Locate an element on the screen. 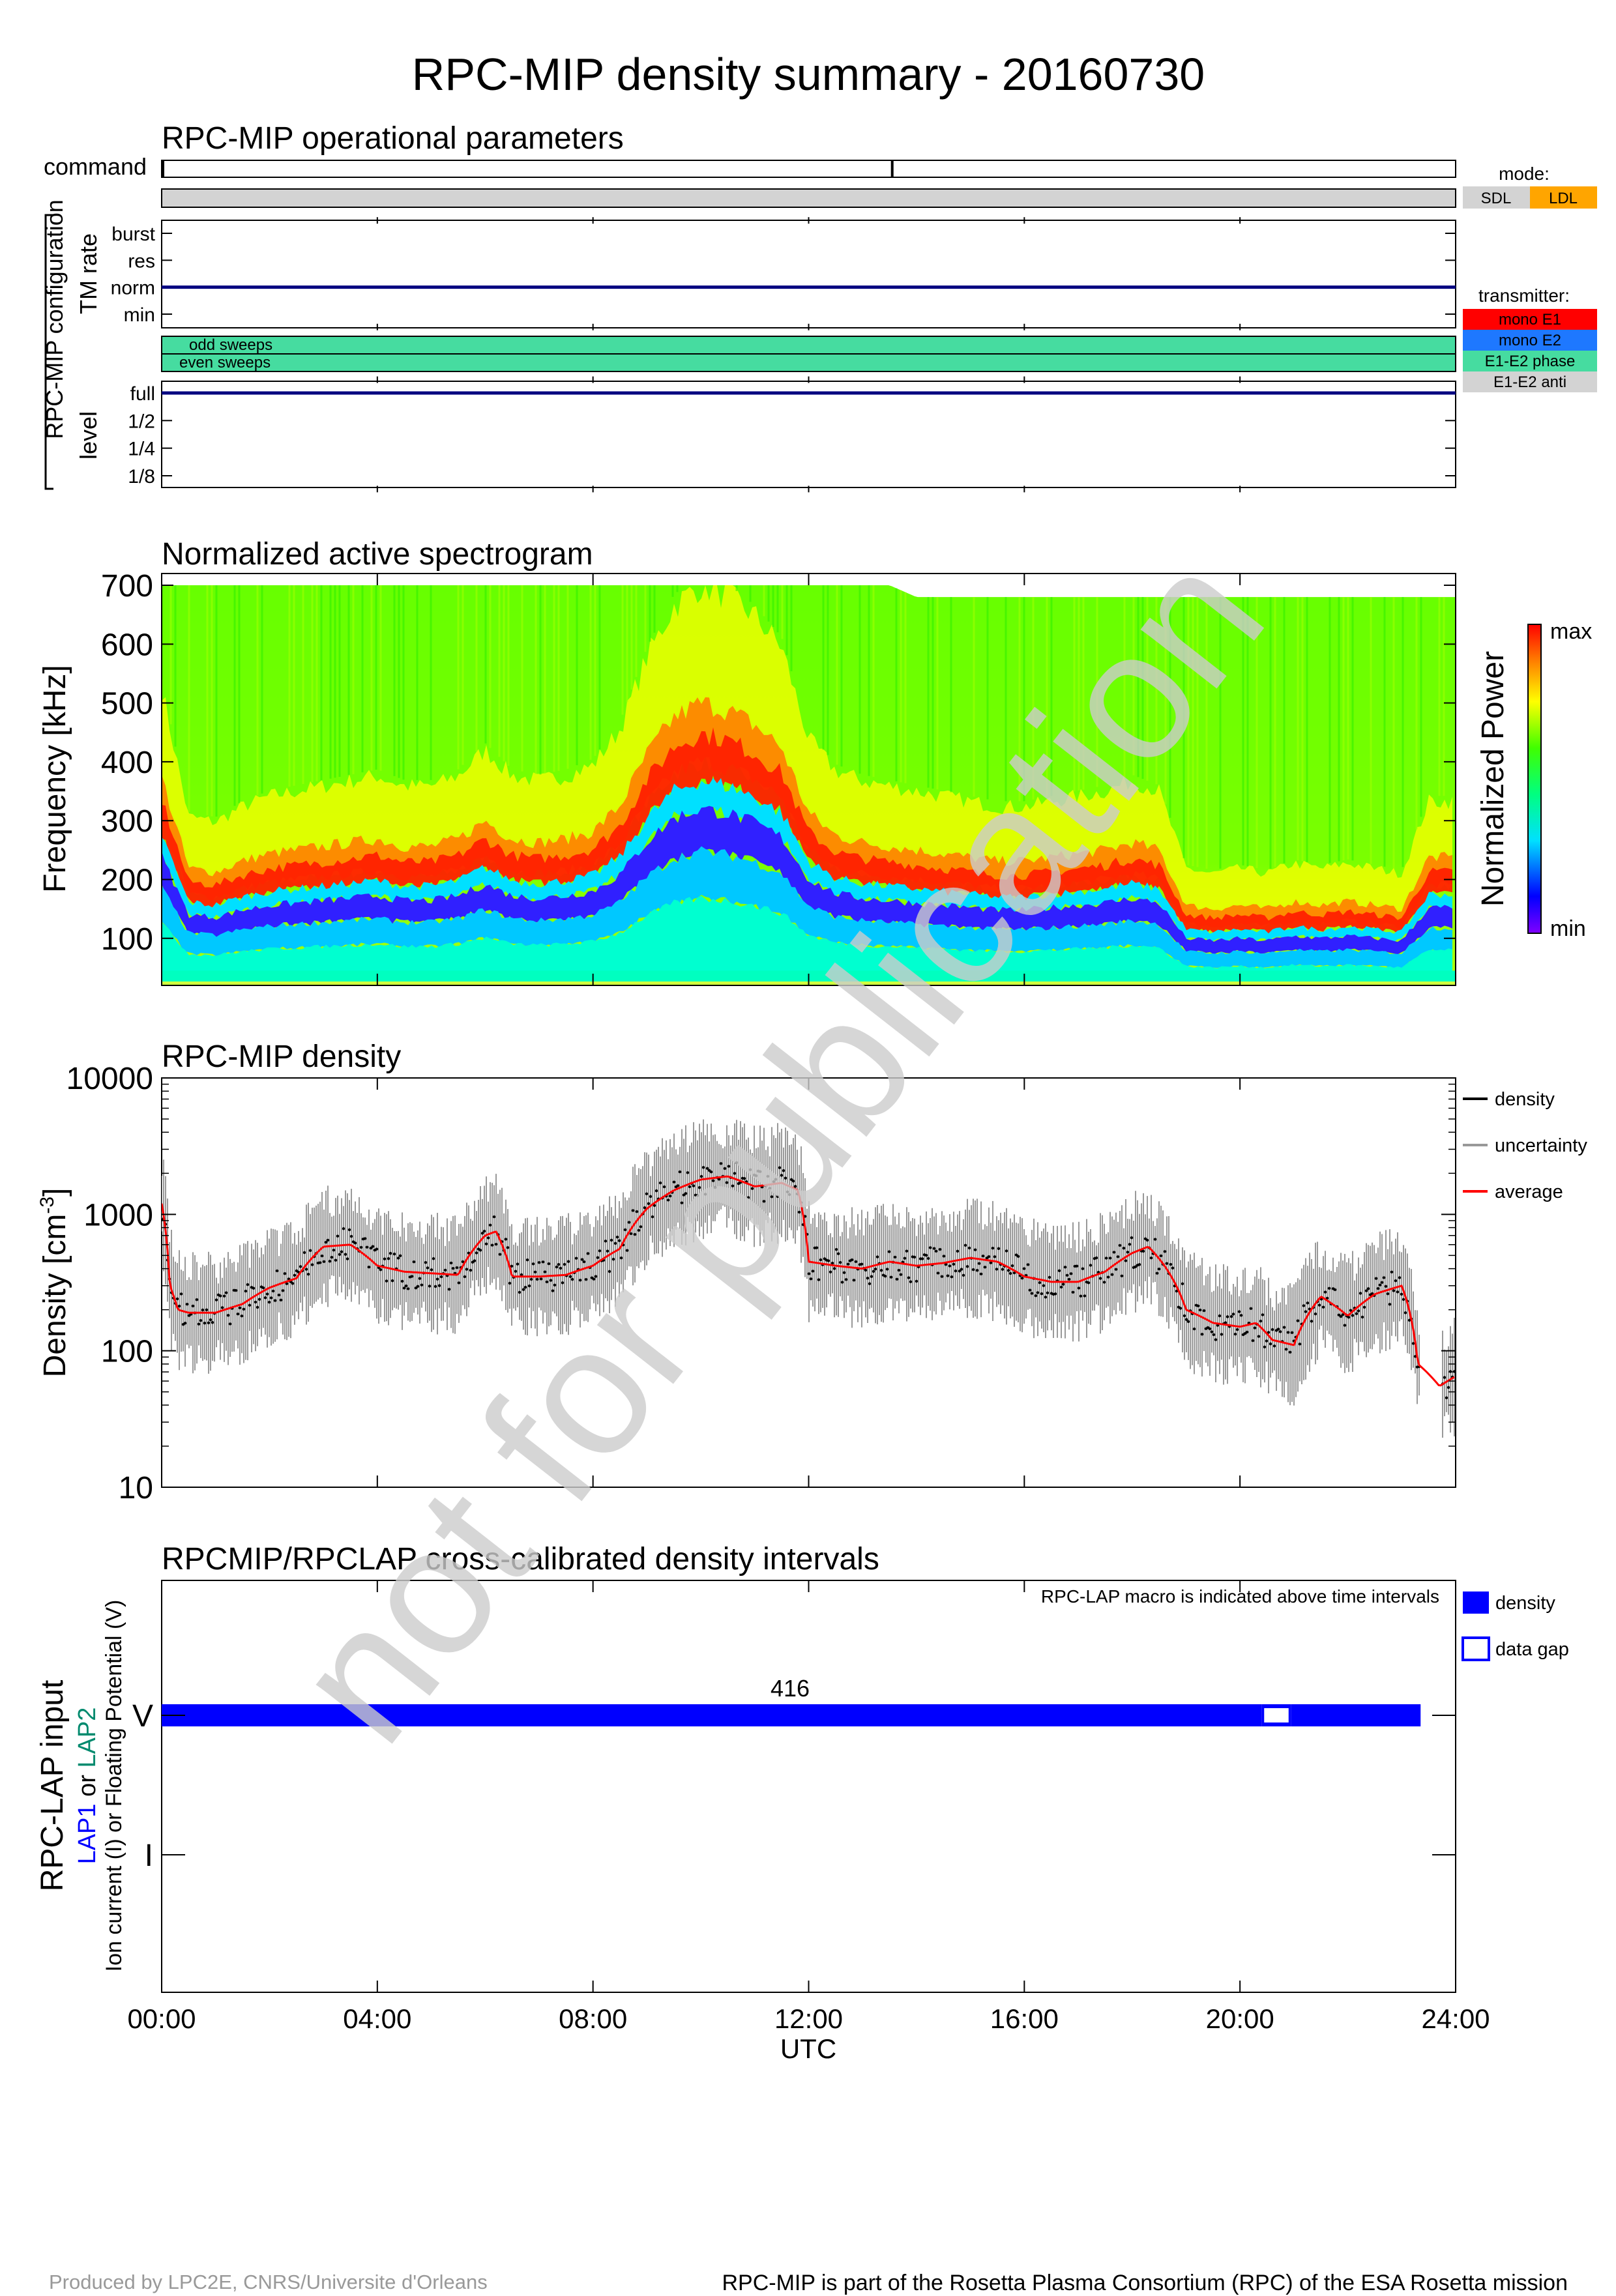  transmitter-legend-label: E1-E2 anti is located at coordinates (1529, 382).